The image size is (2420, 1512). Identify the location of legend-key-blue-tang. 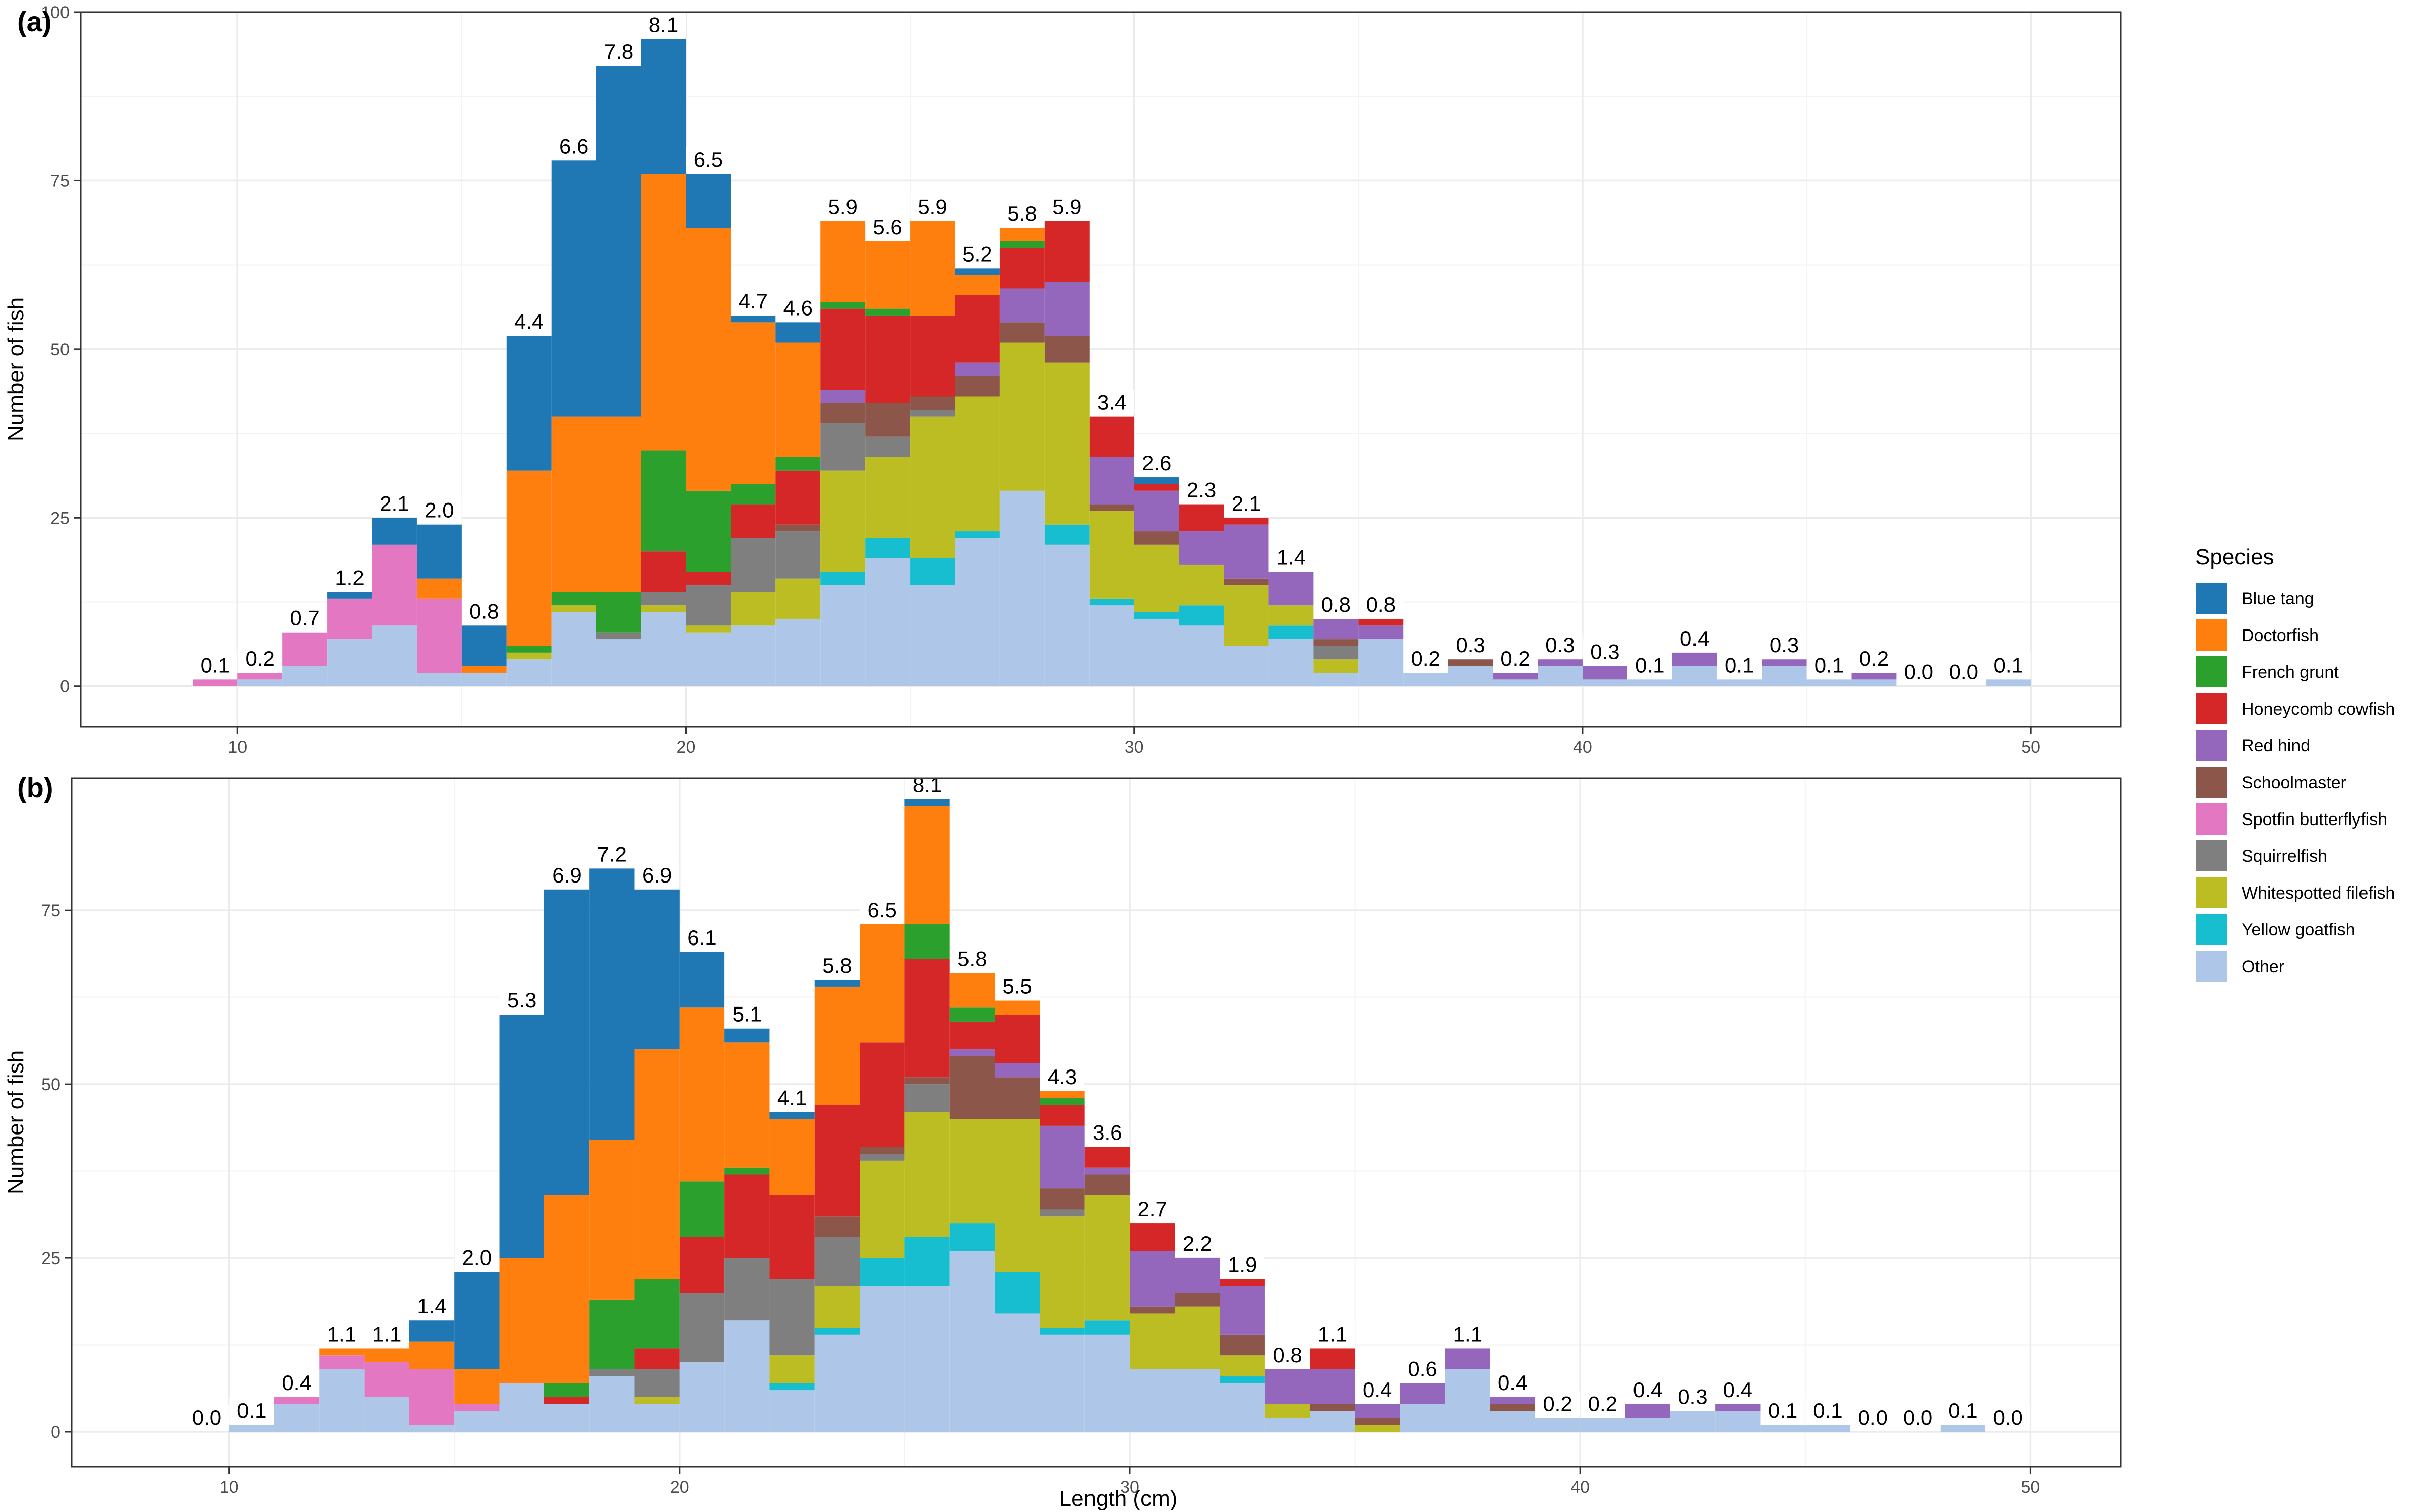
(2211, 598).